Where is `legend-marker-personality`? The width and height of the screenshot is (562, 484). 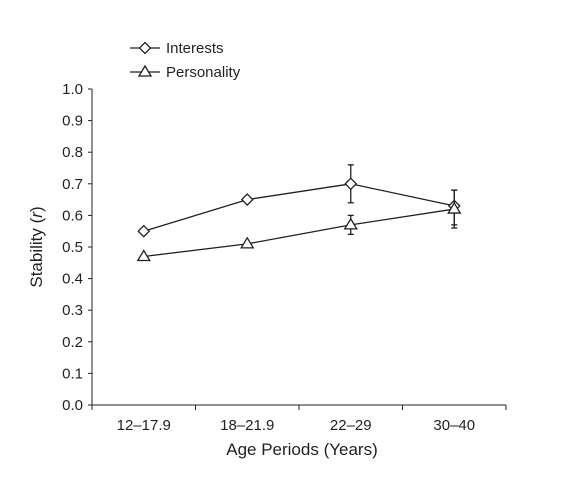 legend-marker-personality is located at coordinates (145, 70).